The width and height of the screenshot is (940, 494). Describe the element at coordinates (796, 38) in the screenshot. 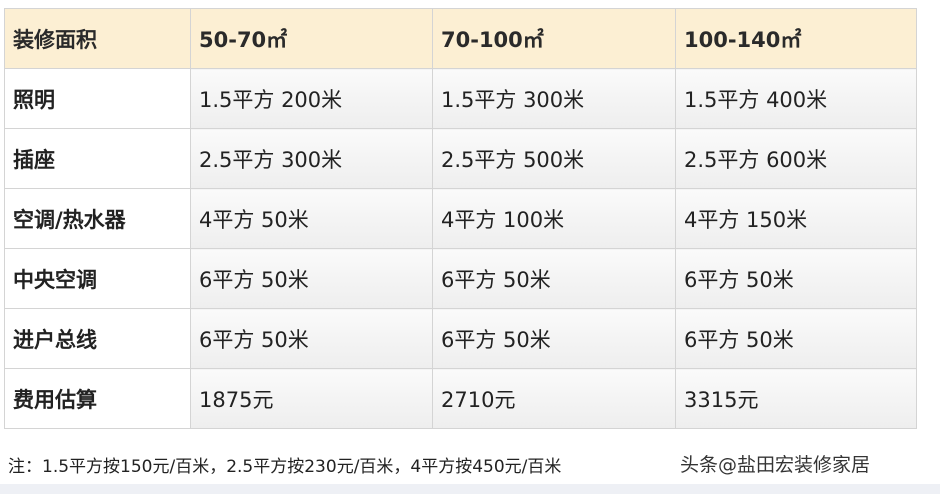

I see `header-cell: 100-140㎡` at that location.